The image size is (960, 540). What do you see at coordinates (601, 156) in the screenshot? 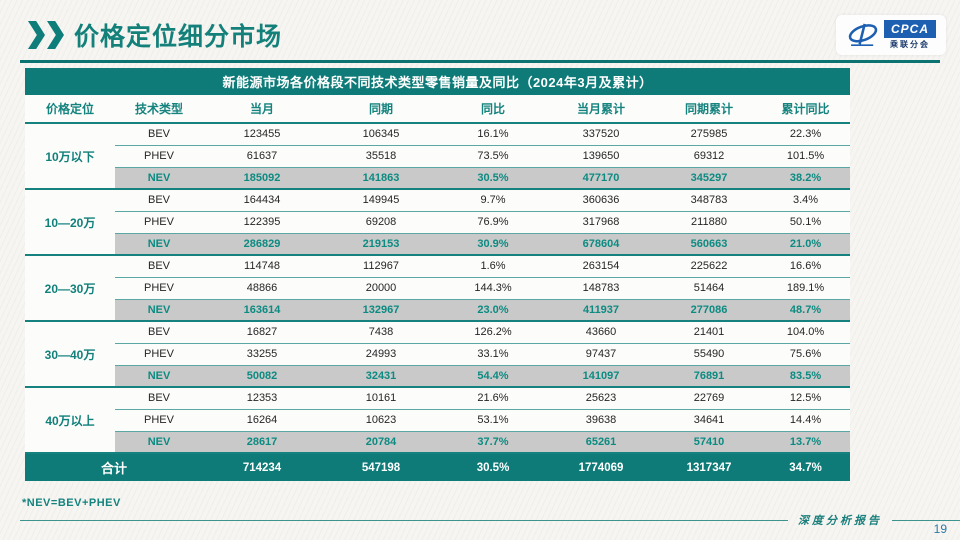
I see `value-cell: 139650` at bounding box center [601, 156].